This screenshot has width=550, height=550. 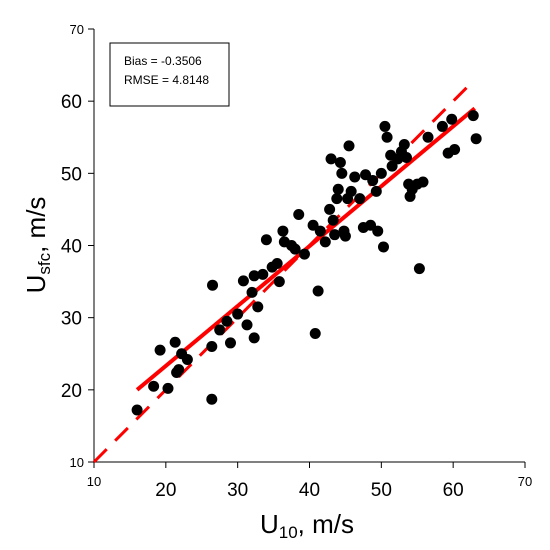 What do you see at coordinates (237, 490) in the screenshot?
I see `x-tick-label: 30` at bounding box center [237, 490].